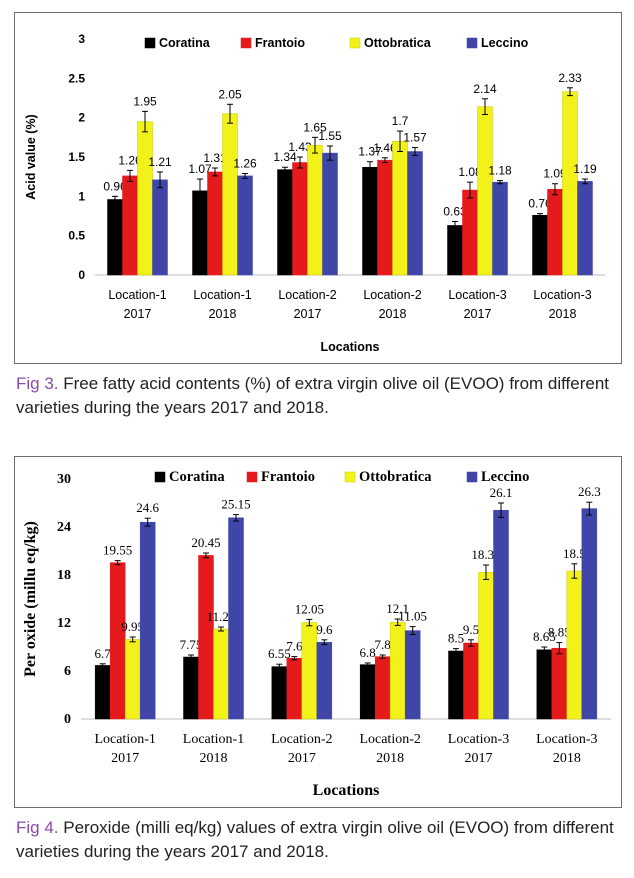 The image size is (634, 878). What do you see at coordinates (555, 174) in the screenshot?
I see `data-label: 1.09` at bounding box center [555, 174].